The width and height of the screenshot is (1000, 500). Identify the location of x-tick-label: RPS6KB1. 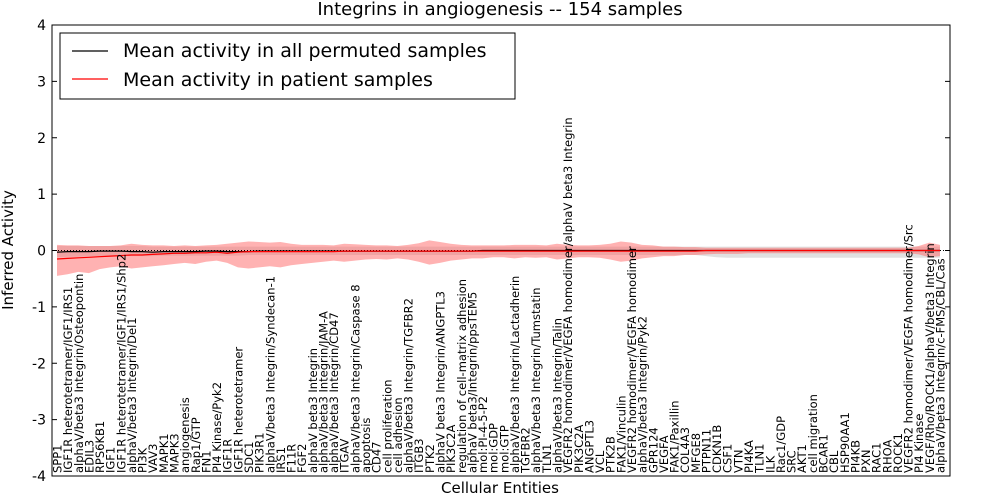
(100, 447).